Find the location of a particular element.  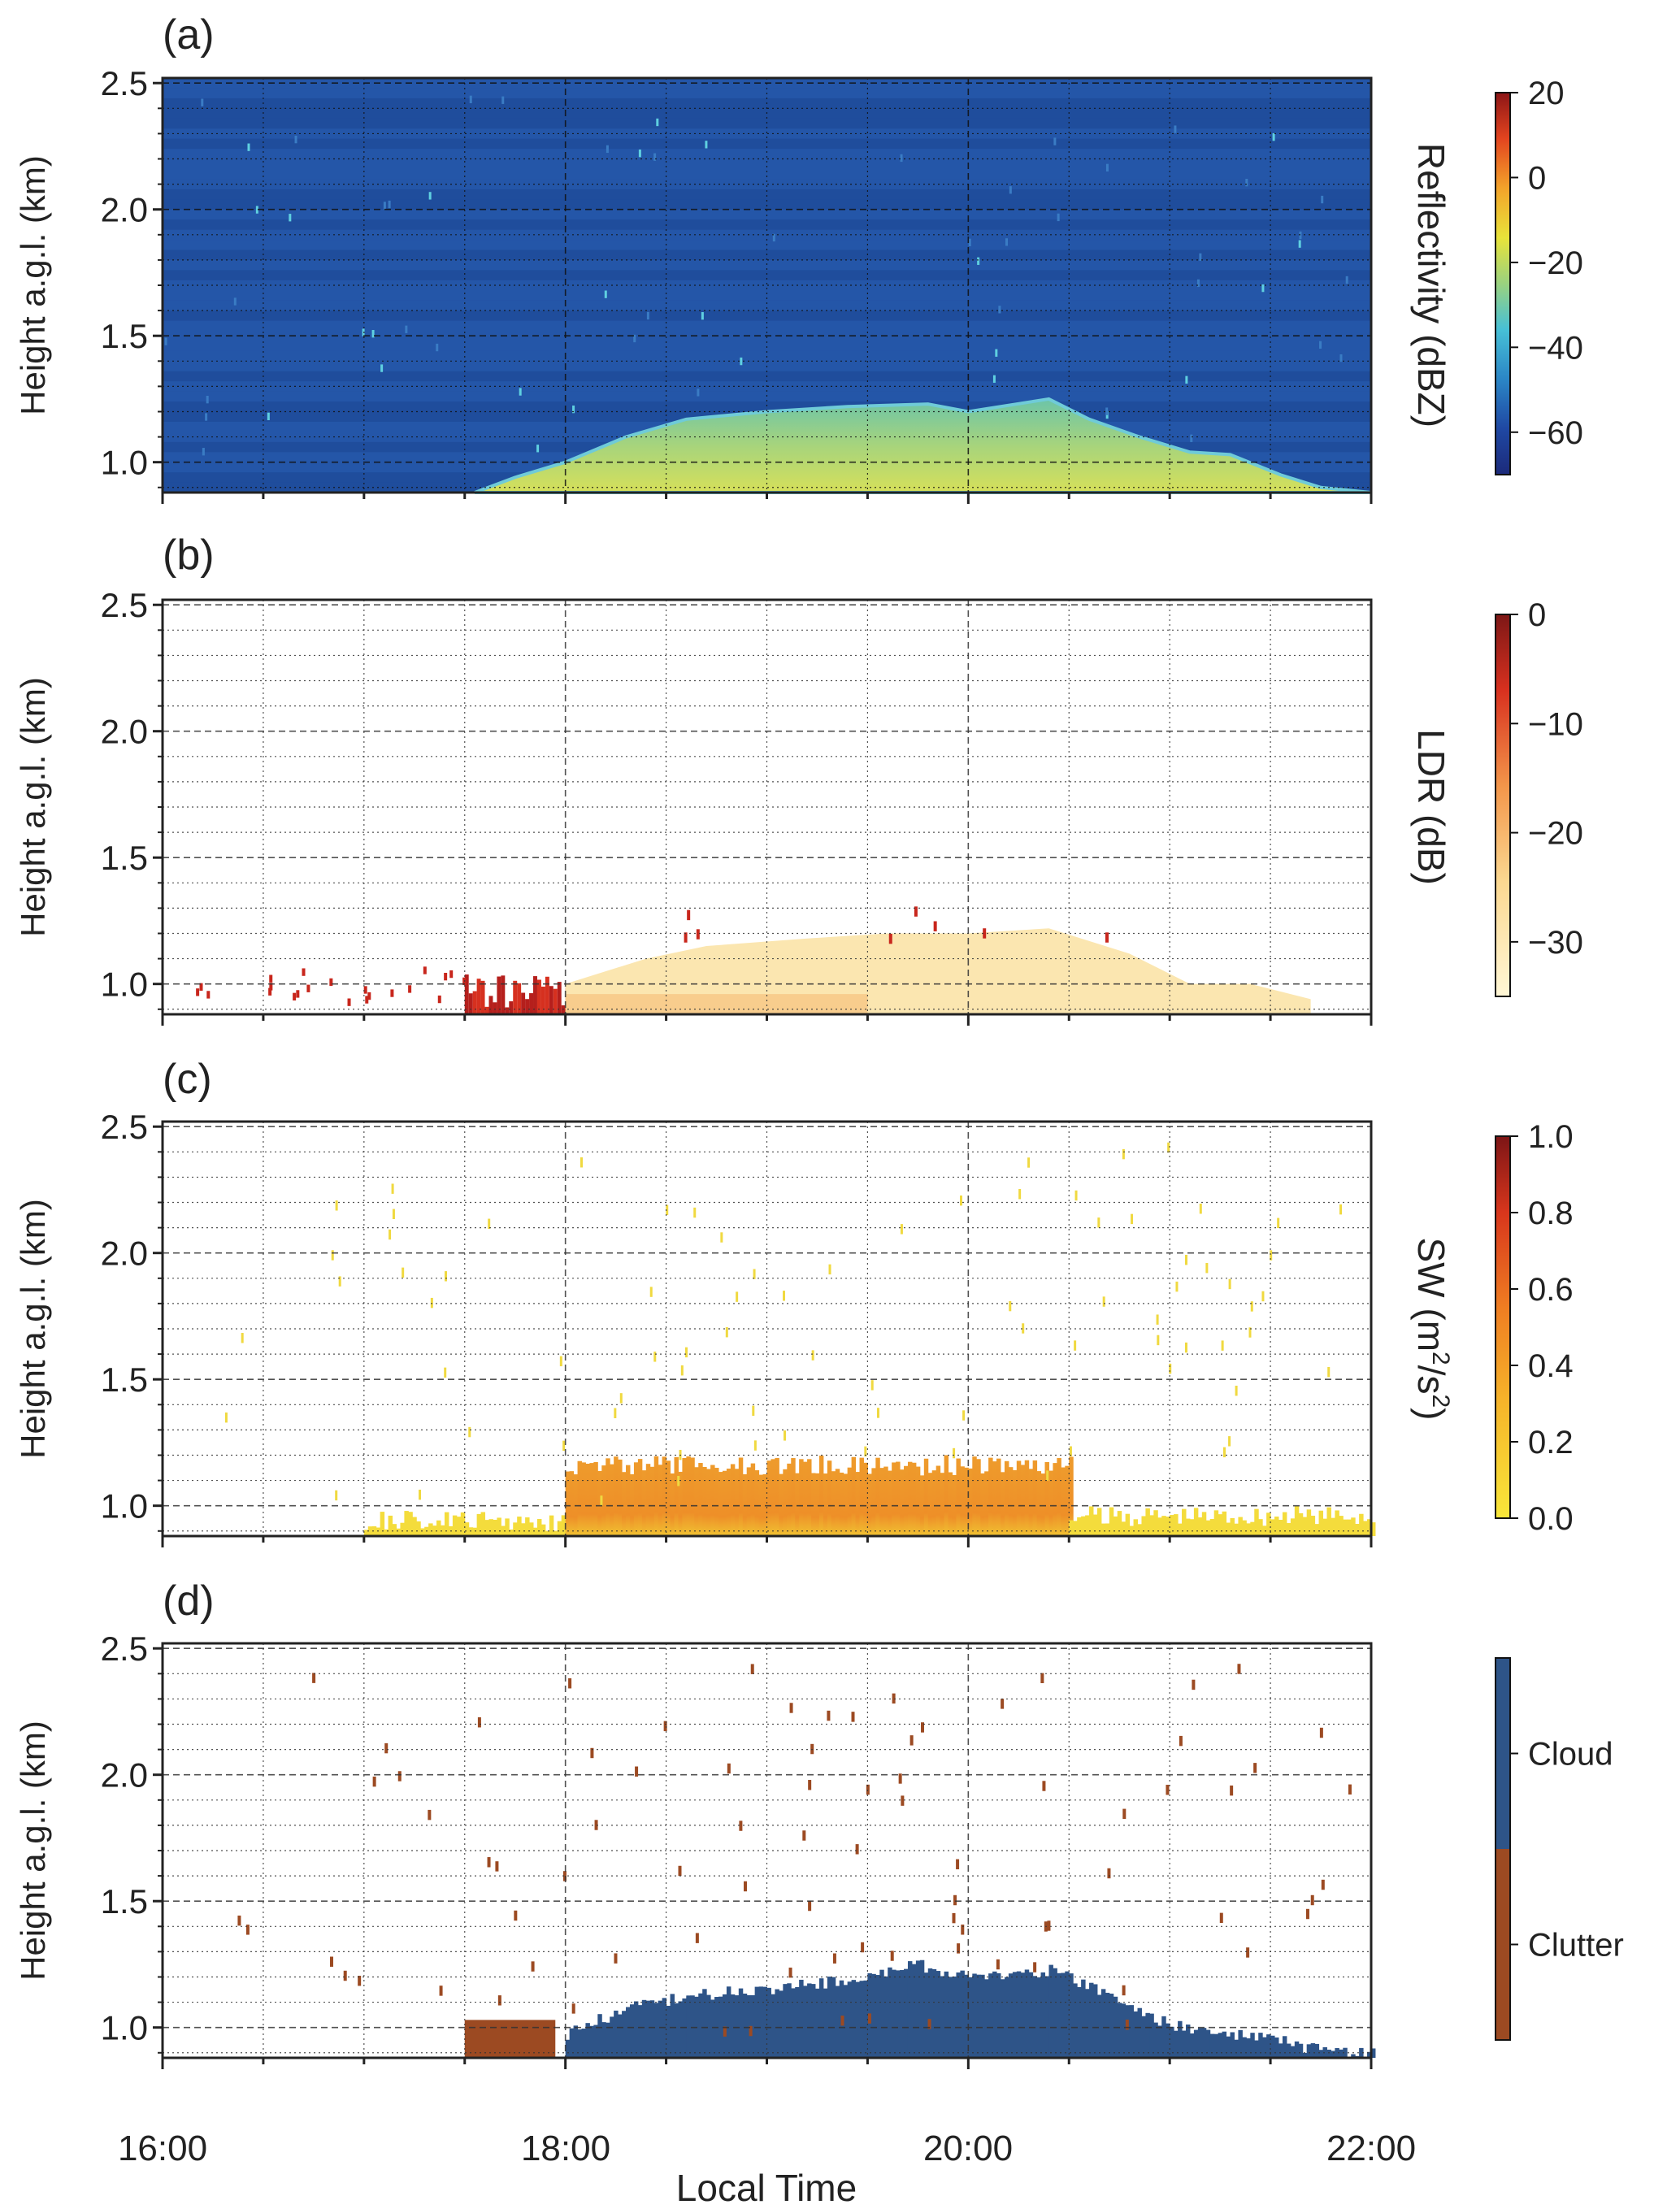

colorbar-title: LDR (dB) is located at coordinates (1431, 807).